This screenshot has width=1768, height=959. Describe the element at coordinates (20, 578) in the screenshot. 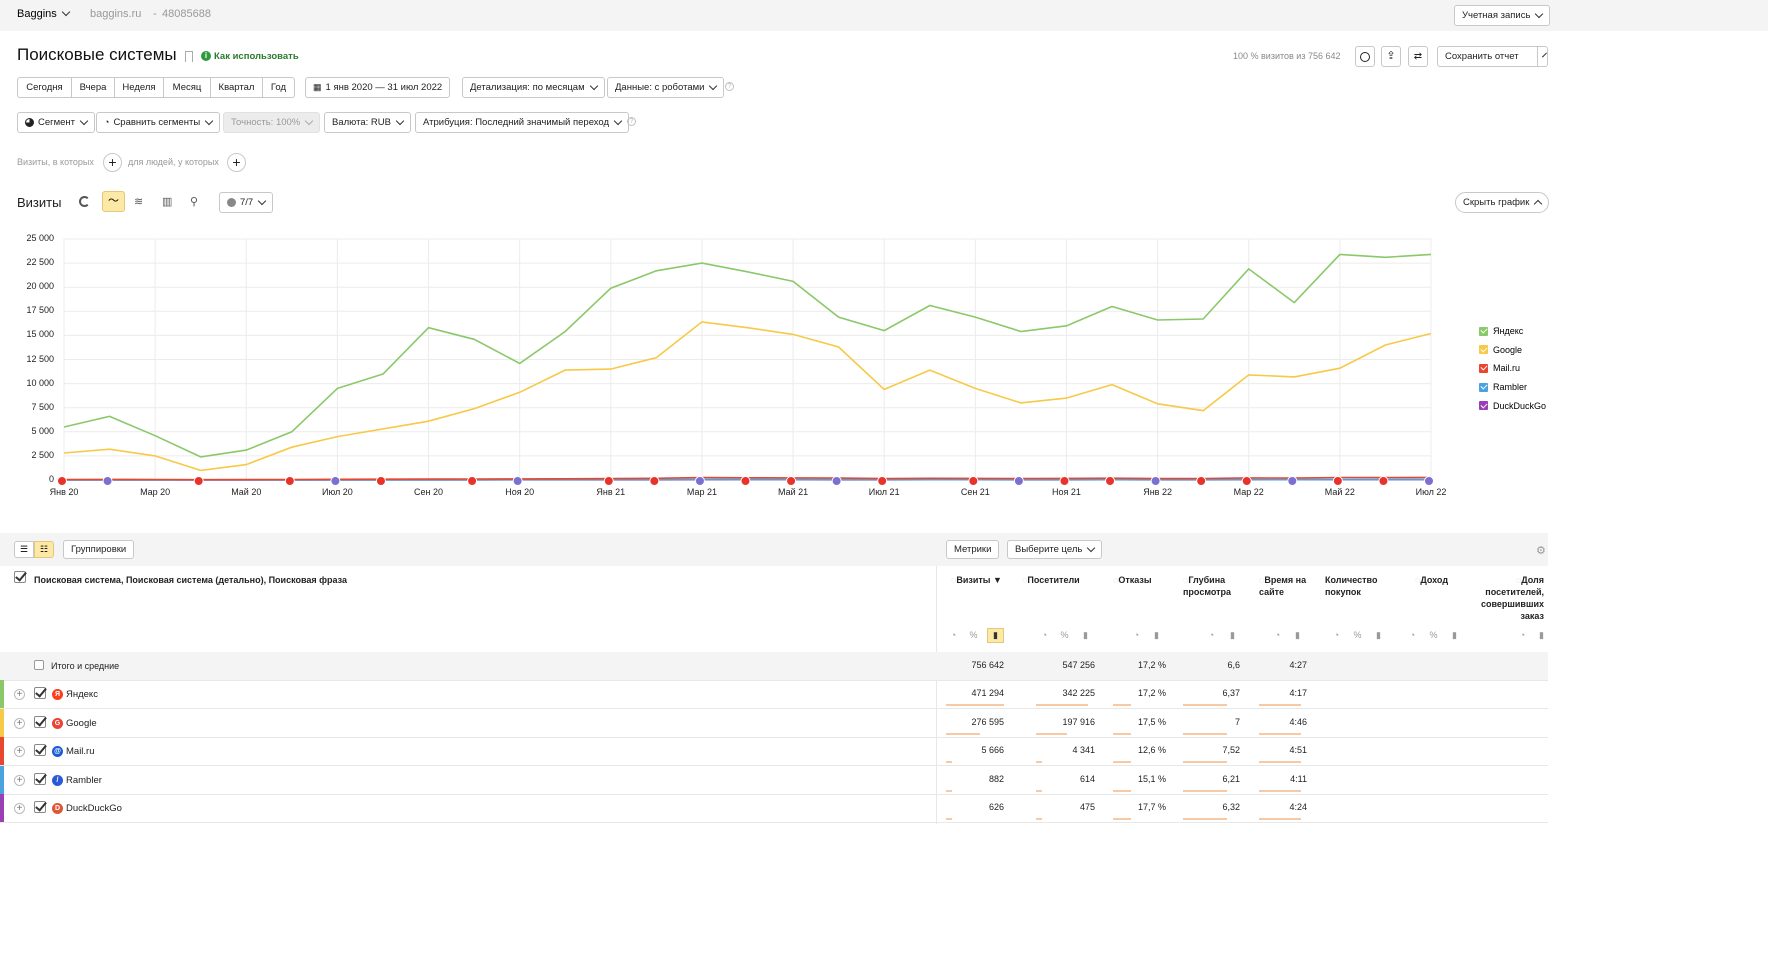

I see `dimension-checkbox` at that location.